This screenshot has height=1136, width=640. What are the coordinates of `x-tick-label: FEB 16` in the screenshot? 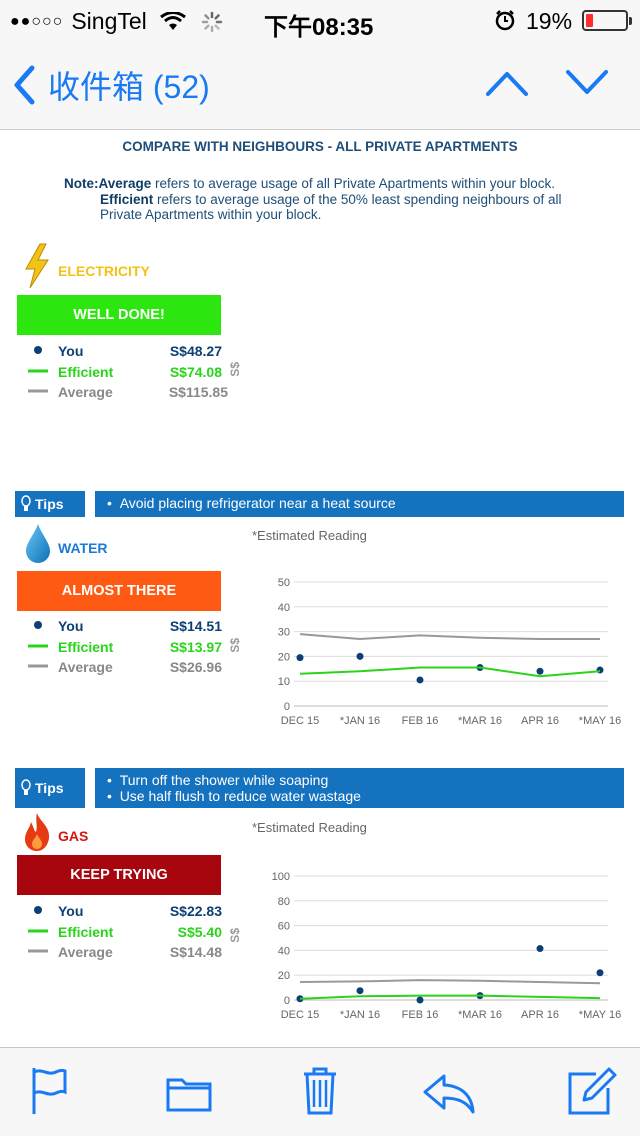 It's located at (420, 721).